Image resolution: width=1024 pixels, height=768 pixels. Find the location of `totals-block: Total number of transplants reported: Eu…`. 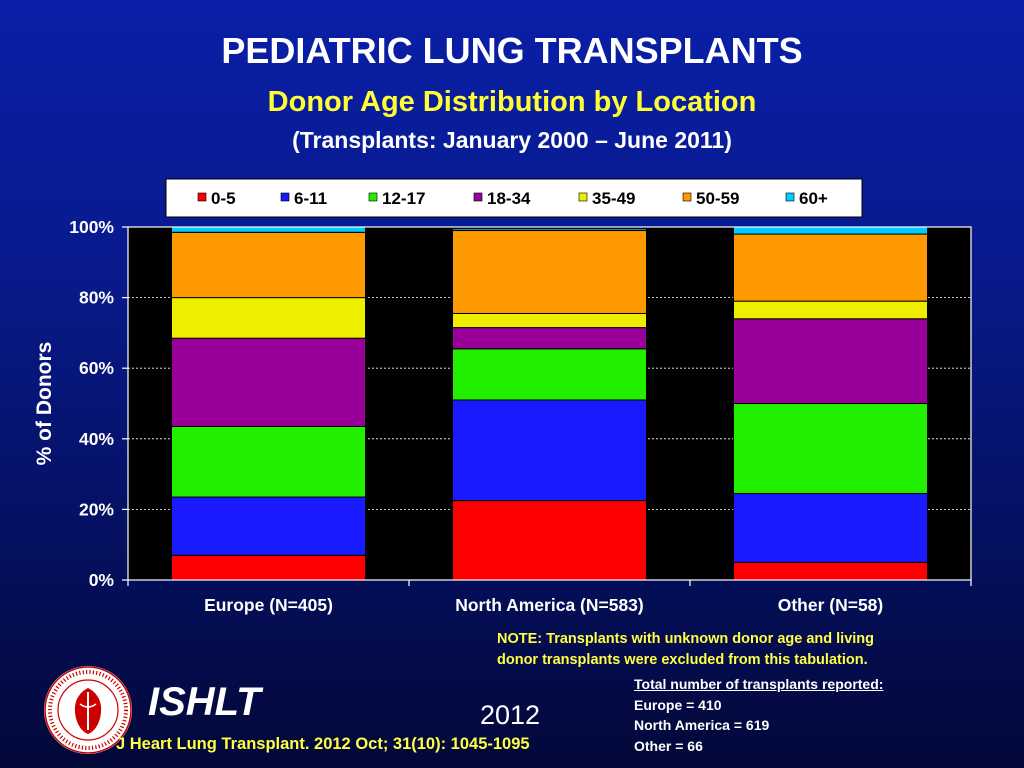

totals-block: Total number of transplants reported: Eu… is located at coordinates (758, 715).